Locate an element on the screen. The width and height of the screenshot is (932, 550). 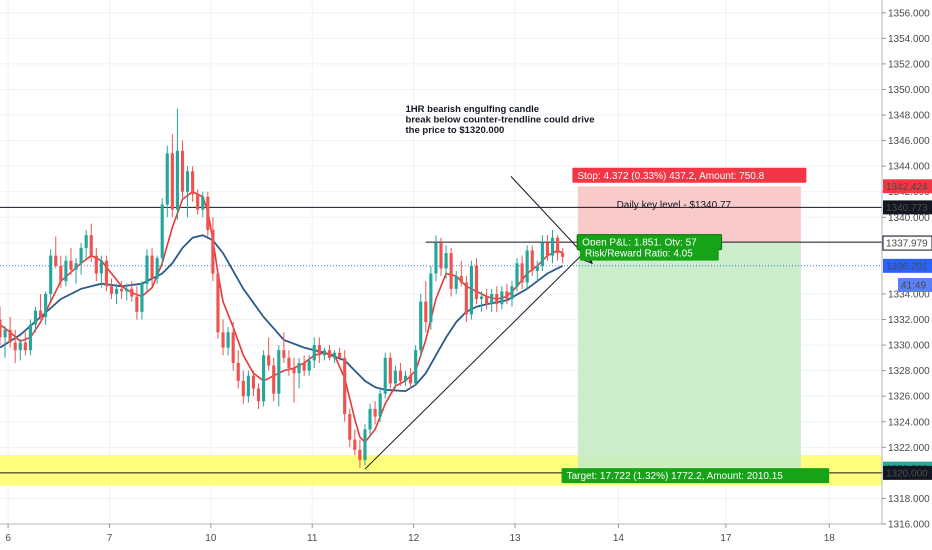
time-tick-label: 10 is located at coordinates (211, 538).